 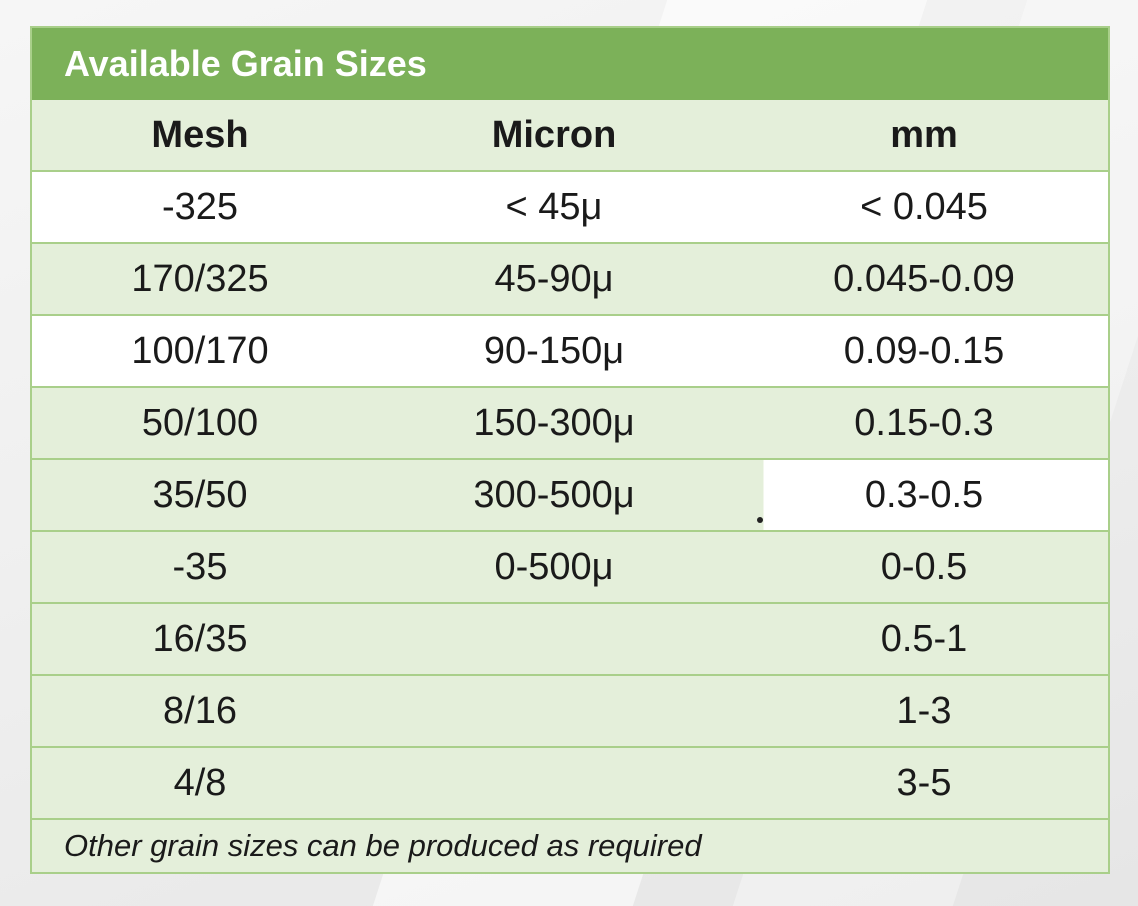 I want to click on table-row: 4/8 3-5, so click(x=570, y=782).